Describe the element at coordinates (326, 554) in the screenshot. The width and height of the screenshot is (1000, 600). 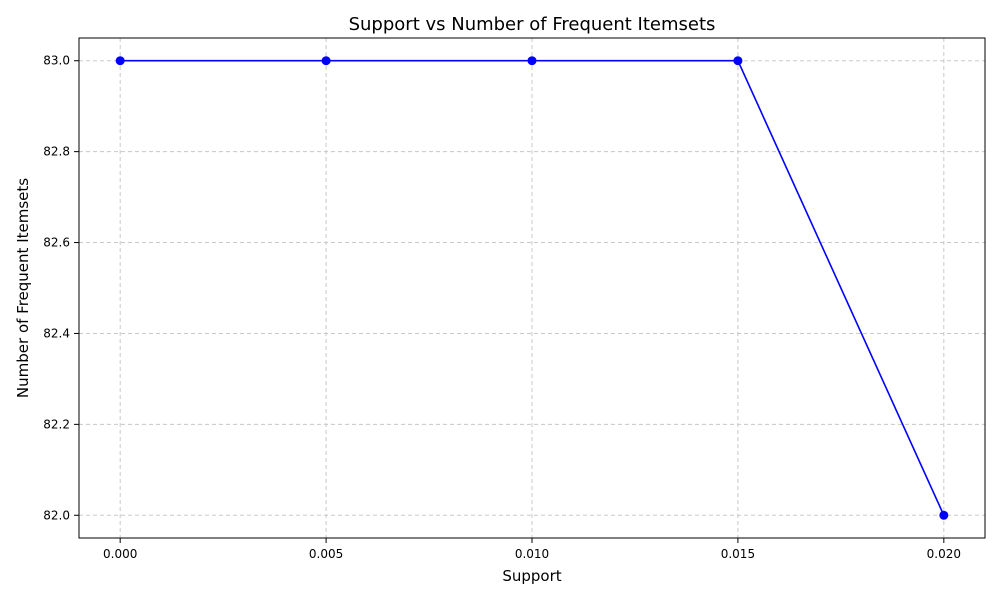
I see `x-tick-label: 0.005` at that location.